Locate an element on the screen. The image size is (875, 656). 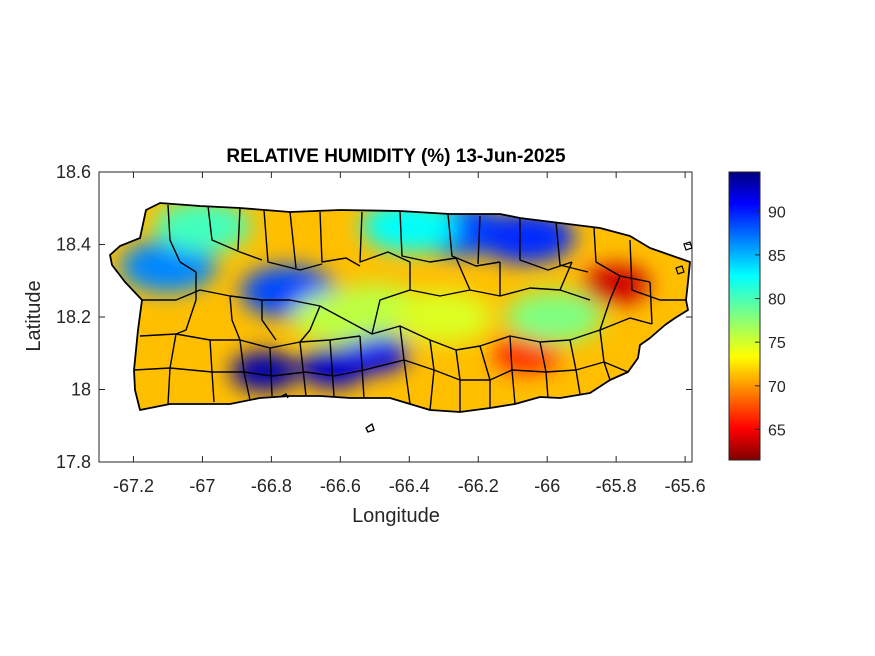
colorbar-tick-label: 70 is located at coordinates (777, 387).